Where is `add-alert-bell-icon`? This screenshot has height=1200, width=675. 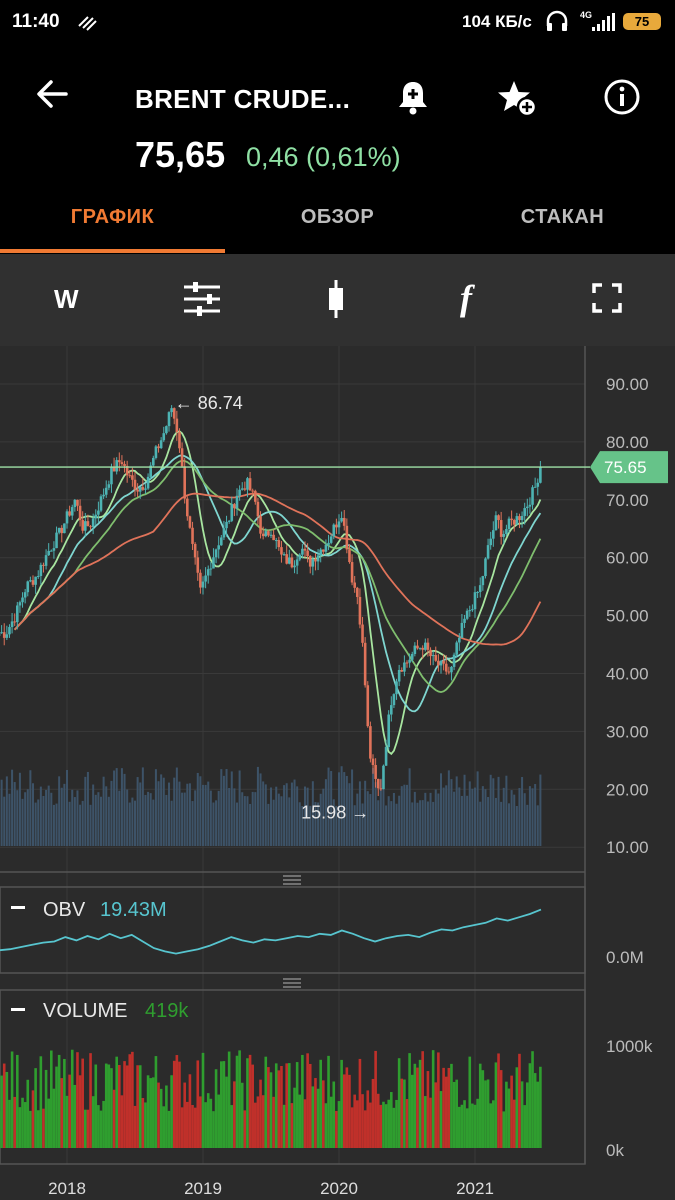
add-alert-bell-icon is located at coordinates (413, 98).